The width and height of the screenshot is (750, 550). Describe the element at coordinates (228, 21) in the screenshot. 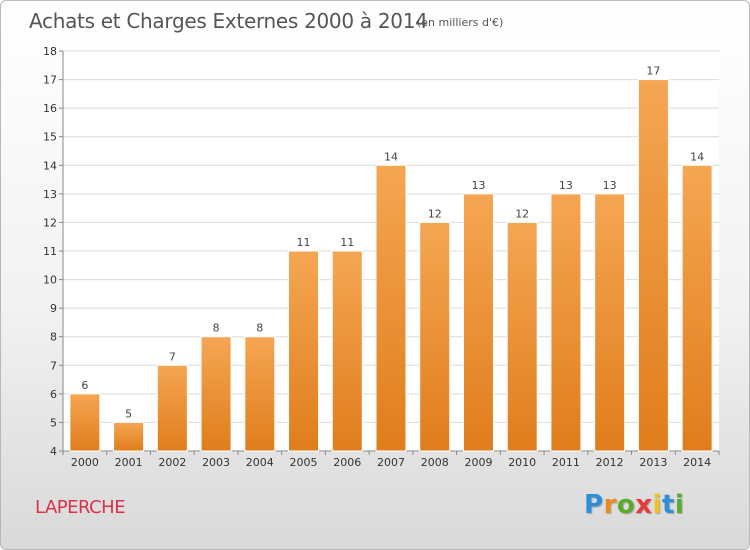

I see `chart-title: Achats et Charges Externes 2000 à 2014` at that location.